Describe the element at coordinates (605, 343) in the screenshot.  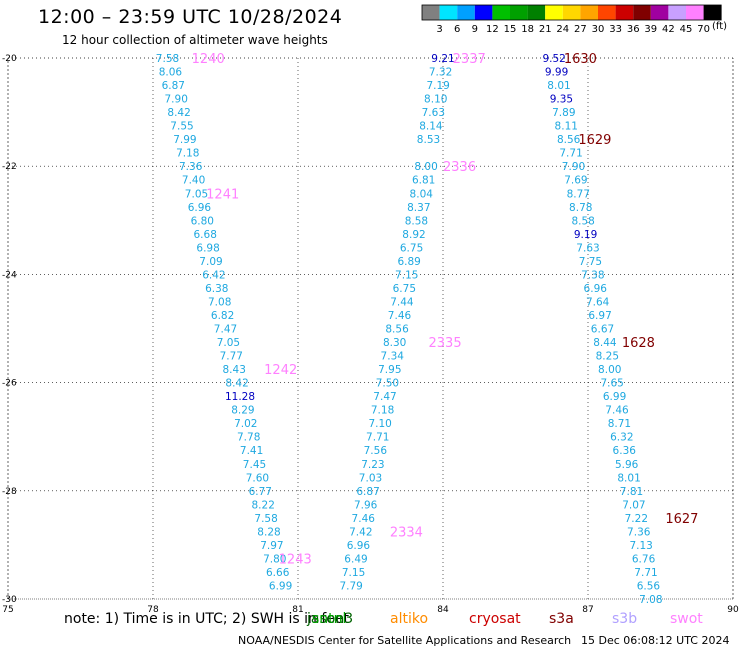
I see `wave-height-value: 8.44` at that location.